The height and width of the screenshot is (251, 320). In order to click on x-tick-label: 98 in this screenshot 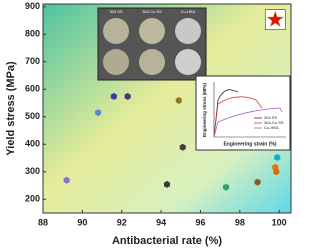, I will do `click(240, 222)`.